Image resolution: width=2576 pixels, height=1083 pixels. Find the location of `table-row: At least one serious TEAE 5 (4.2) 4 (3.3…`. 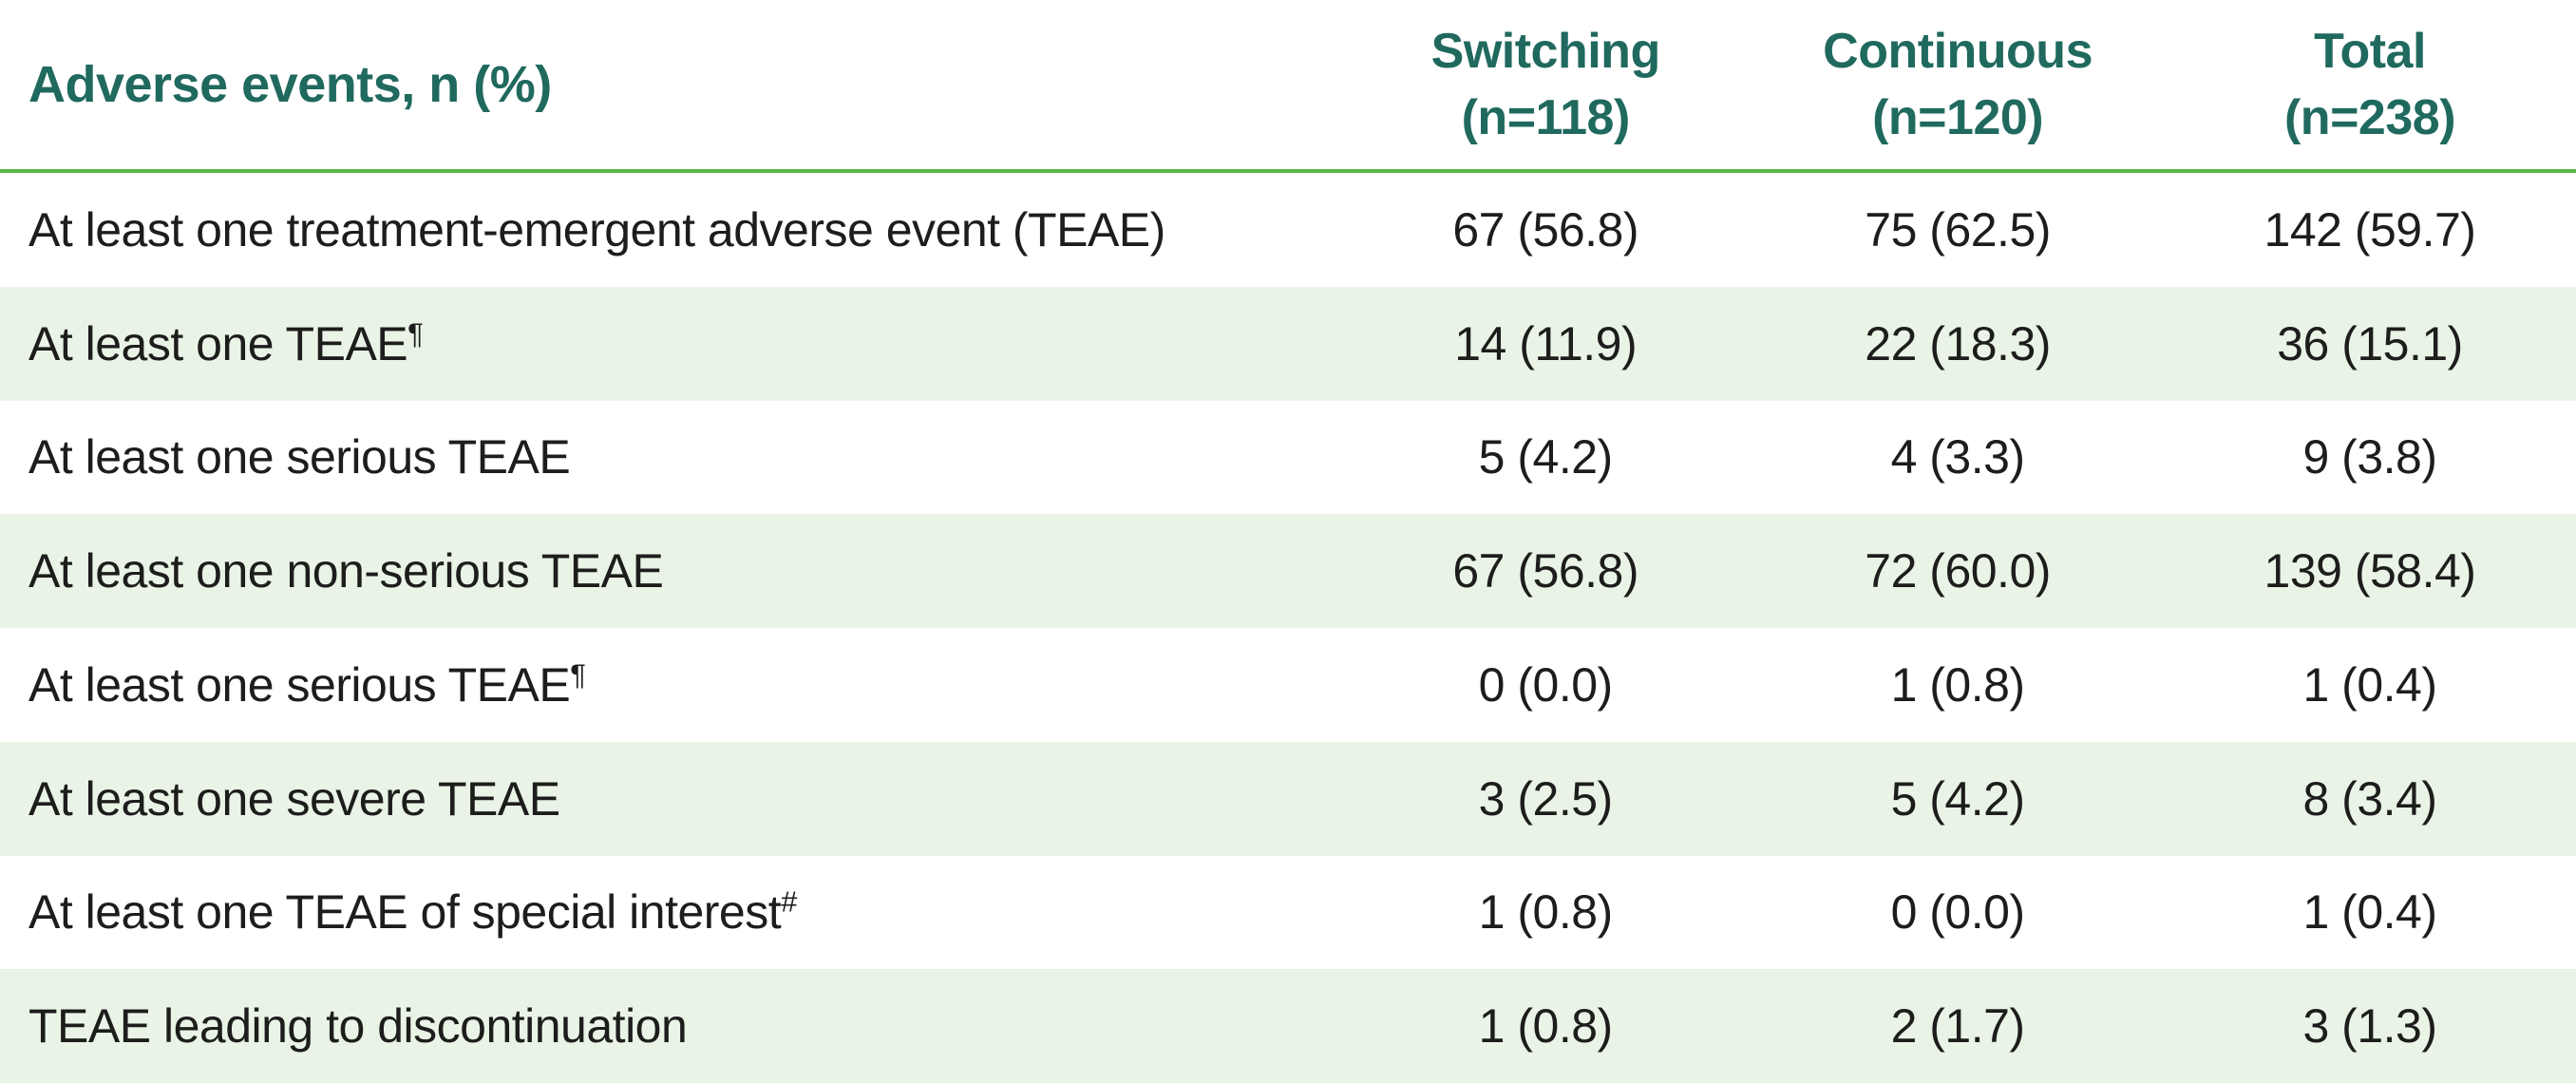

table-row: At least one serious TEAE 5 (4.2) 4 (3.3… is located at coordinates (1288, 458).